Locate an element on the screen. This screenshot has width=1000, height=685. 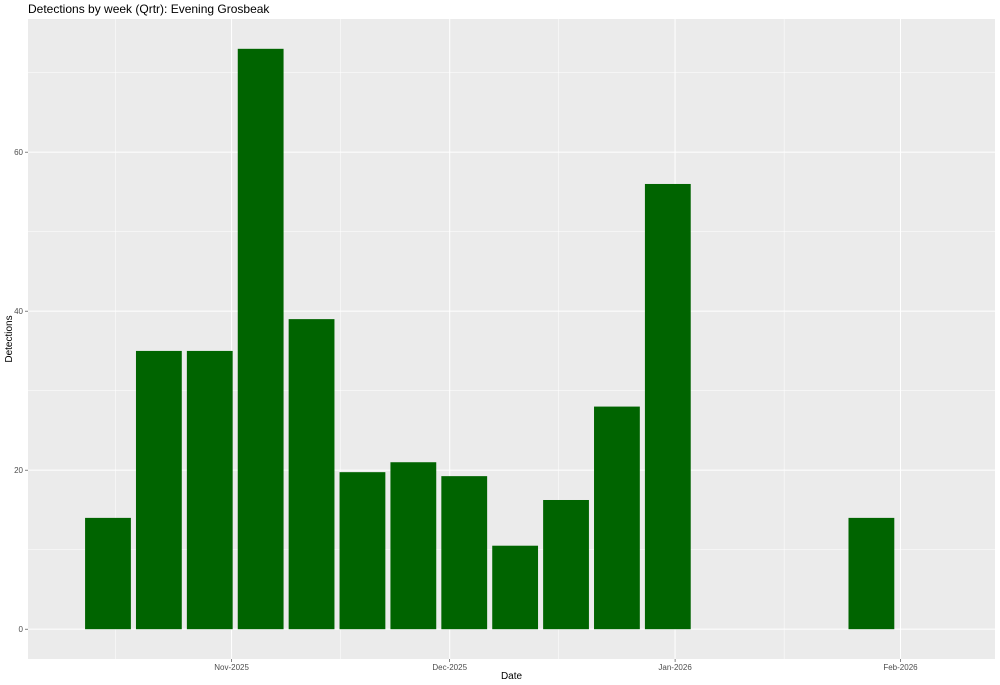
x-tick-label: Dec-2025 is located at coordinates (449, 667).